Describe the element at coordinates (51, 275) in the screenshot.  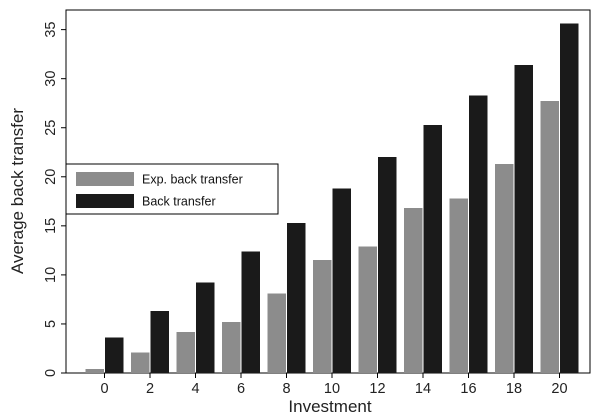
I see `y-tick-label: 10` at that location.